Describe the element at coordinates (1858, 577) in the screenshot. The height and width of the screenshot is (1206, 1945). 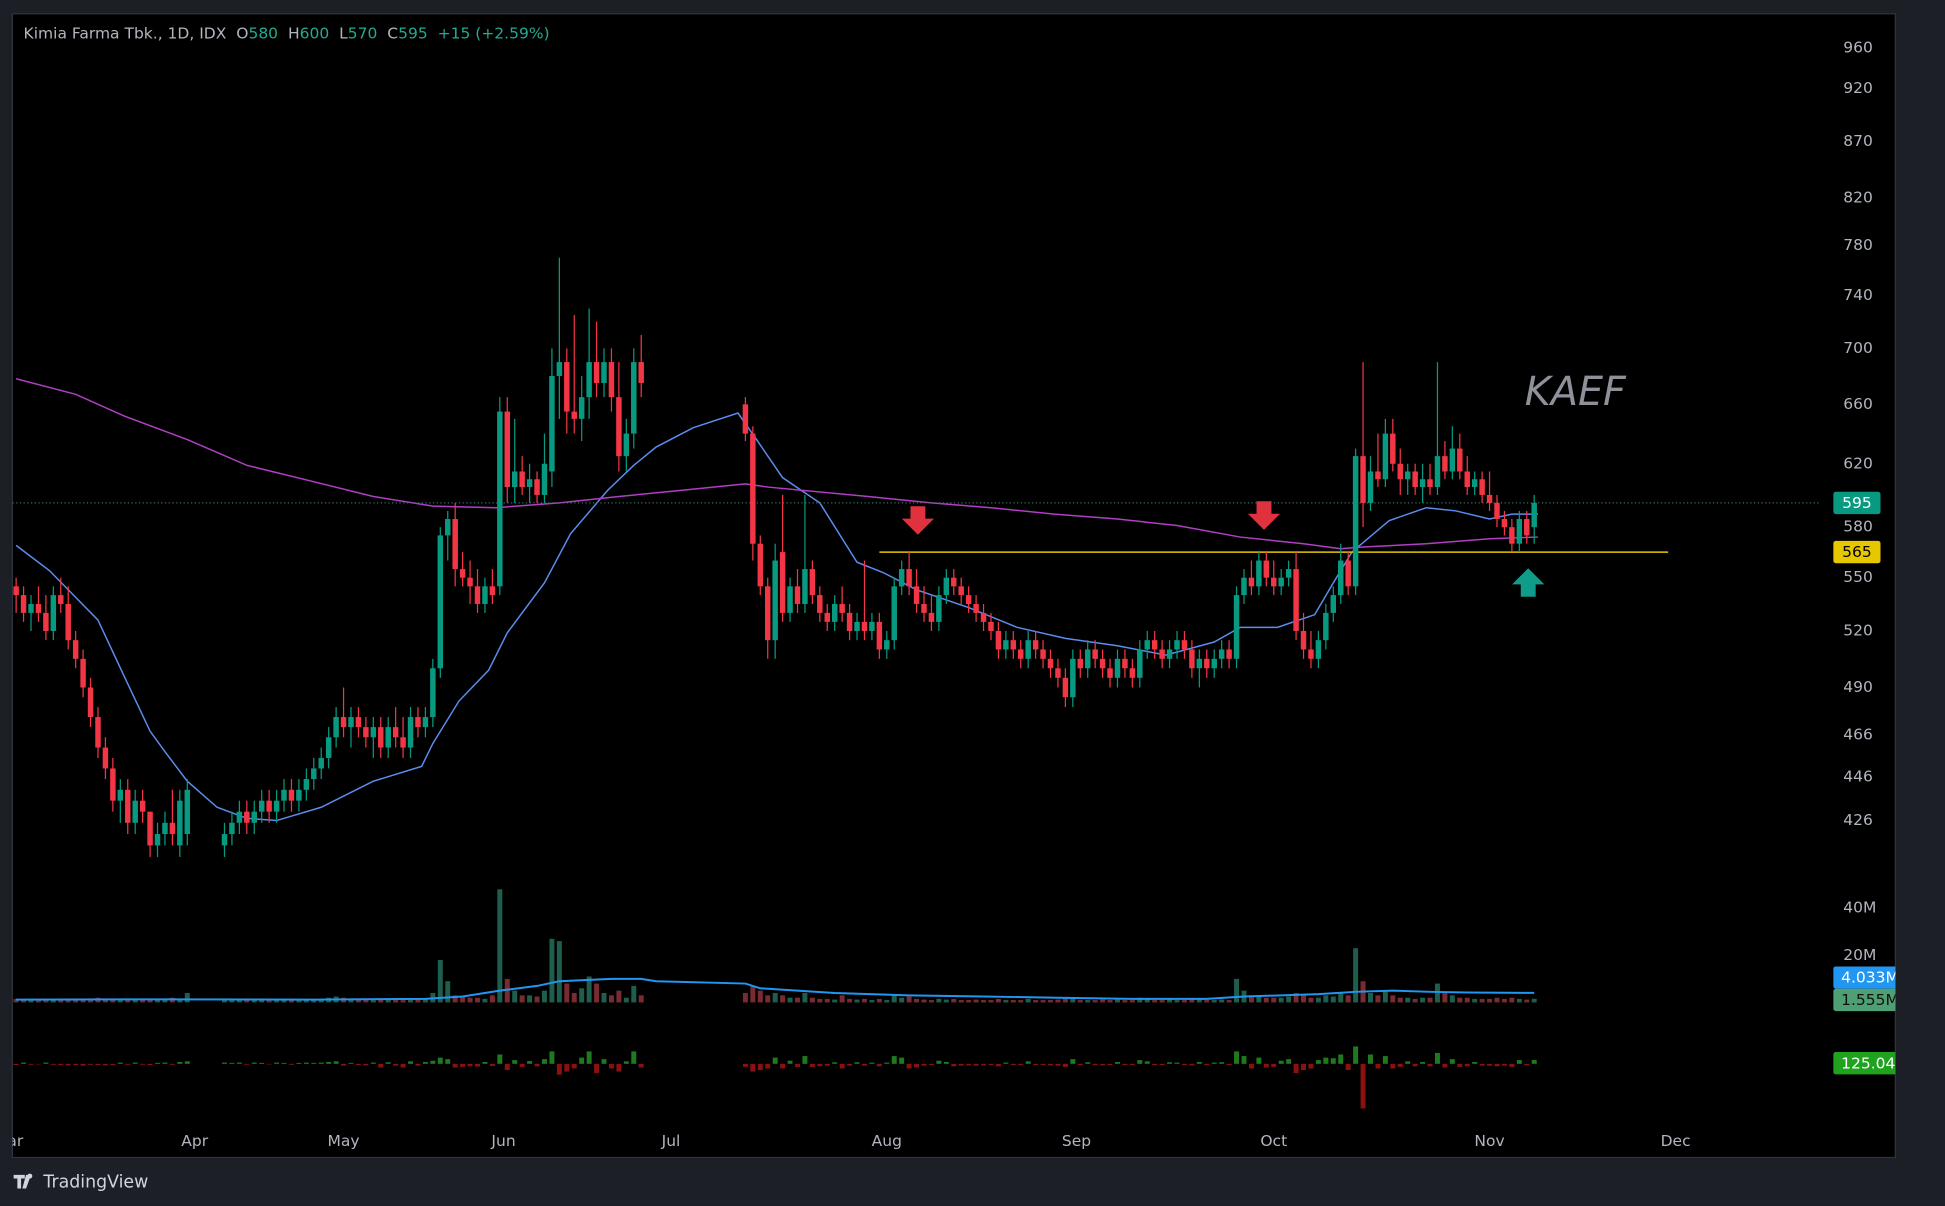
I see `y-tick-label: 550` at that location.